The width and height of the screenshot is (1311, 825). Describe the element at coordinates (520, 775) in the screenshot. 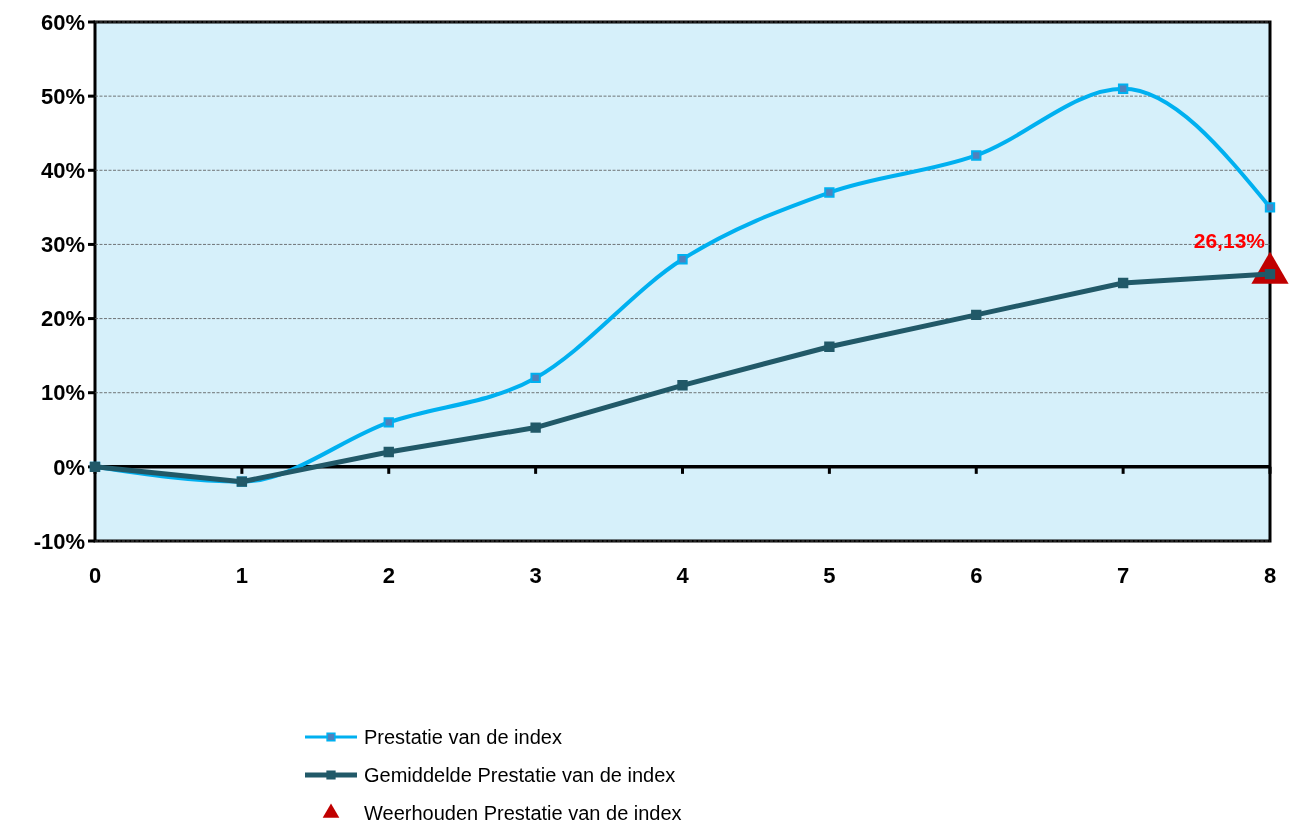

I see `legend-label: Gemiddelde Prestatie van de index` at that location.